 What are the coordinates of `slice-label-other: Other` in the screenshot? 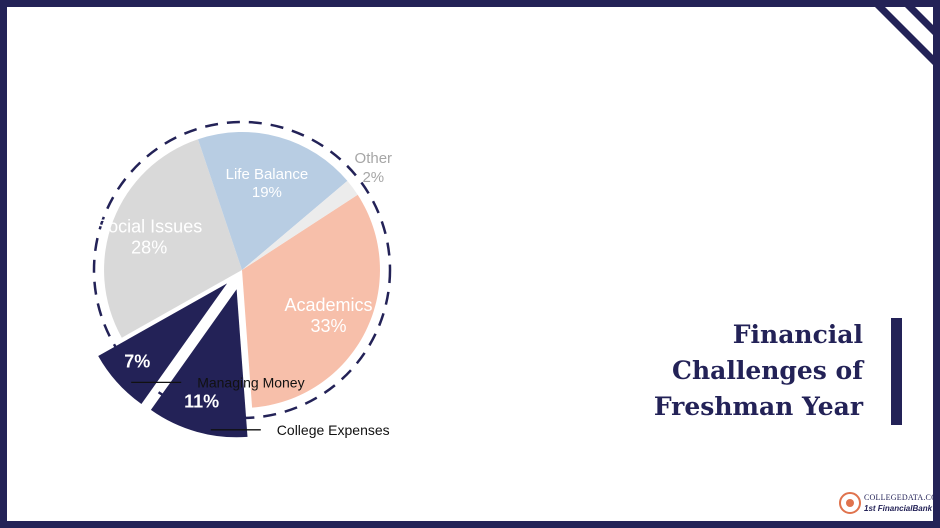 It's located at (374, 158).